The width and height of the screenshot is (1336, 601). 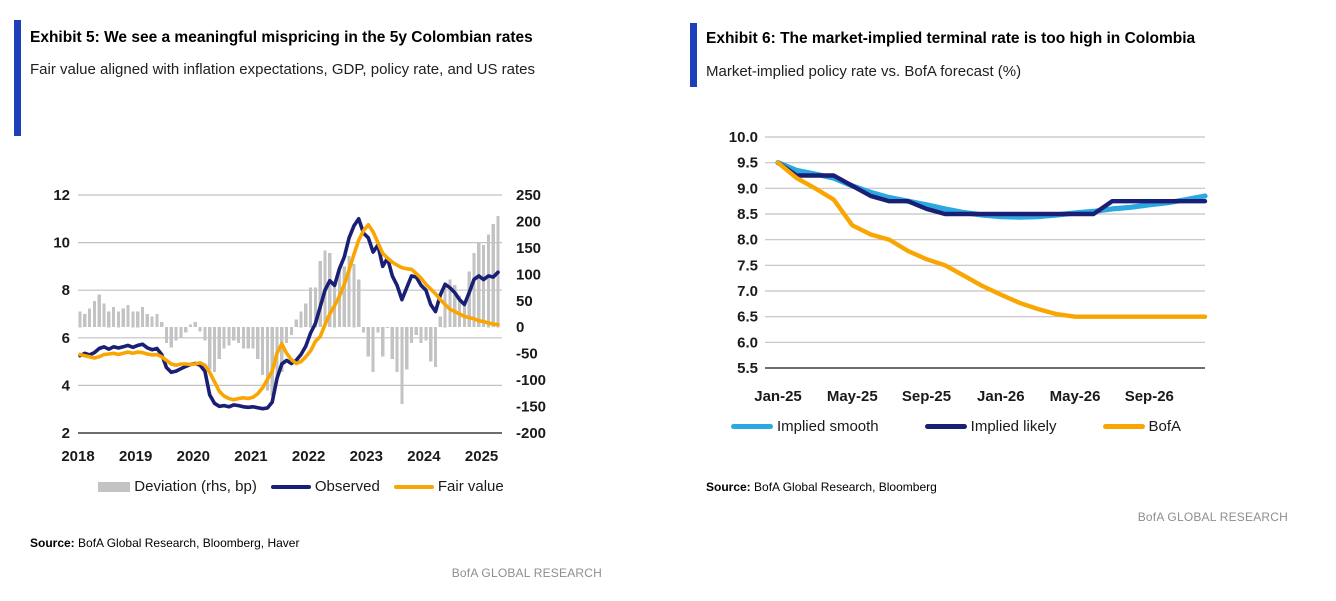 What do you see at coordinates (531, 407) in the screenshot?
I see `svg-text: -150` at bounding box center [531, 407].